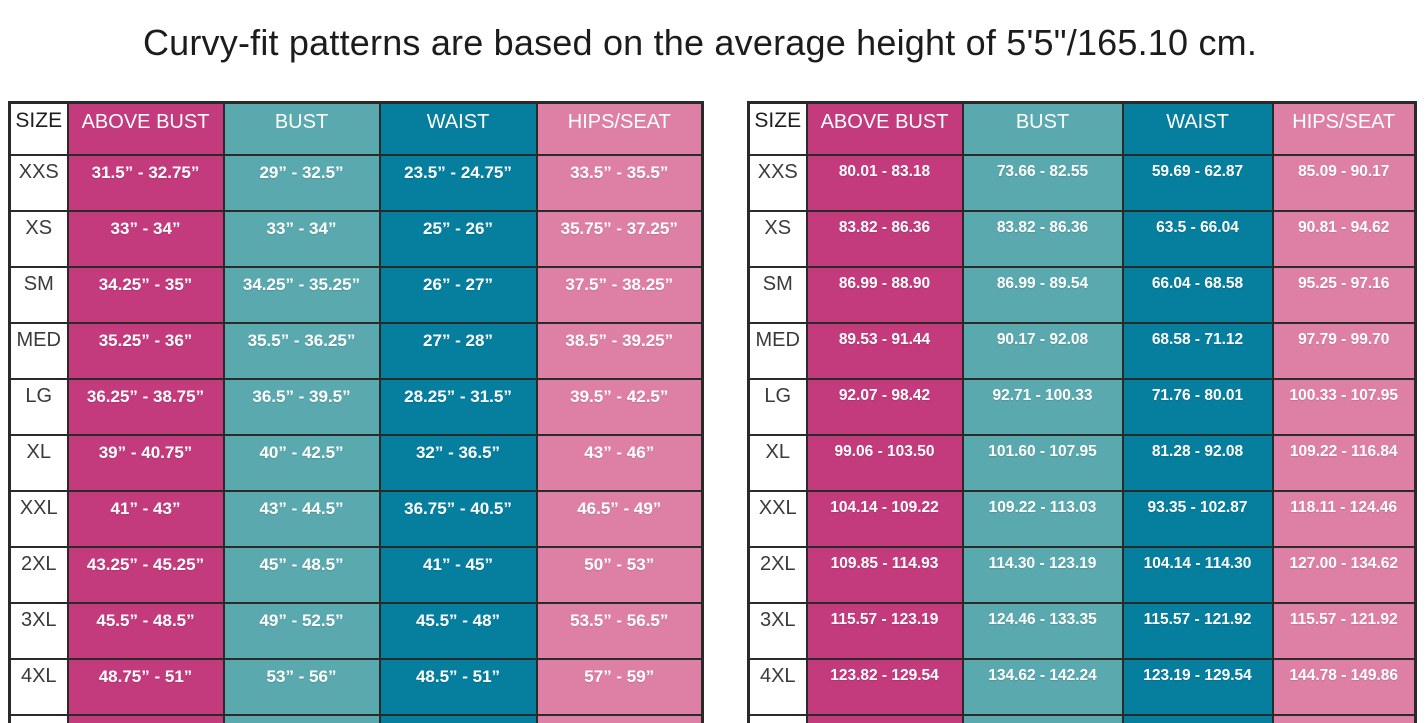 The width and height of the screenshot is (1428, 723). What do you see at coordinates (619, 294) in the screenshot?
I see `hips-seat-value: 37.5” - 38.25”` at bounding box center [619, 294].